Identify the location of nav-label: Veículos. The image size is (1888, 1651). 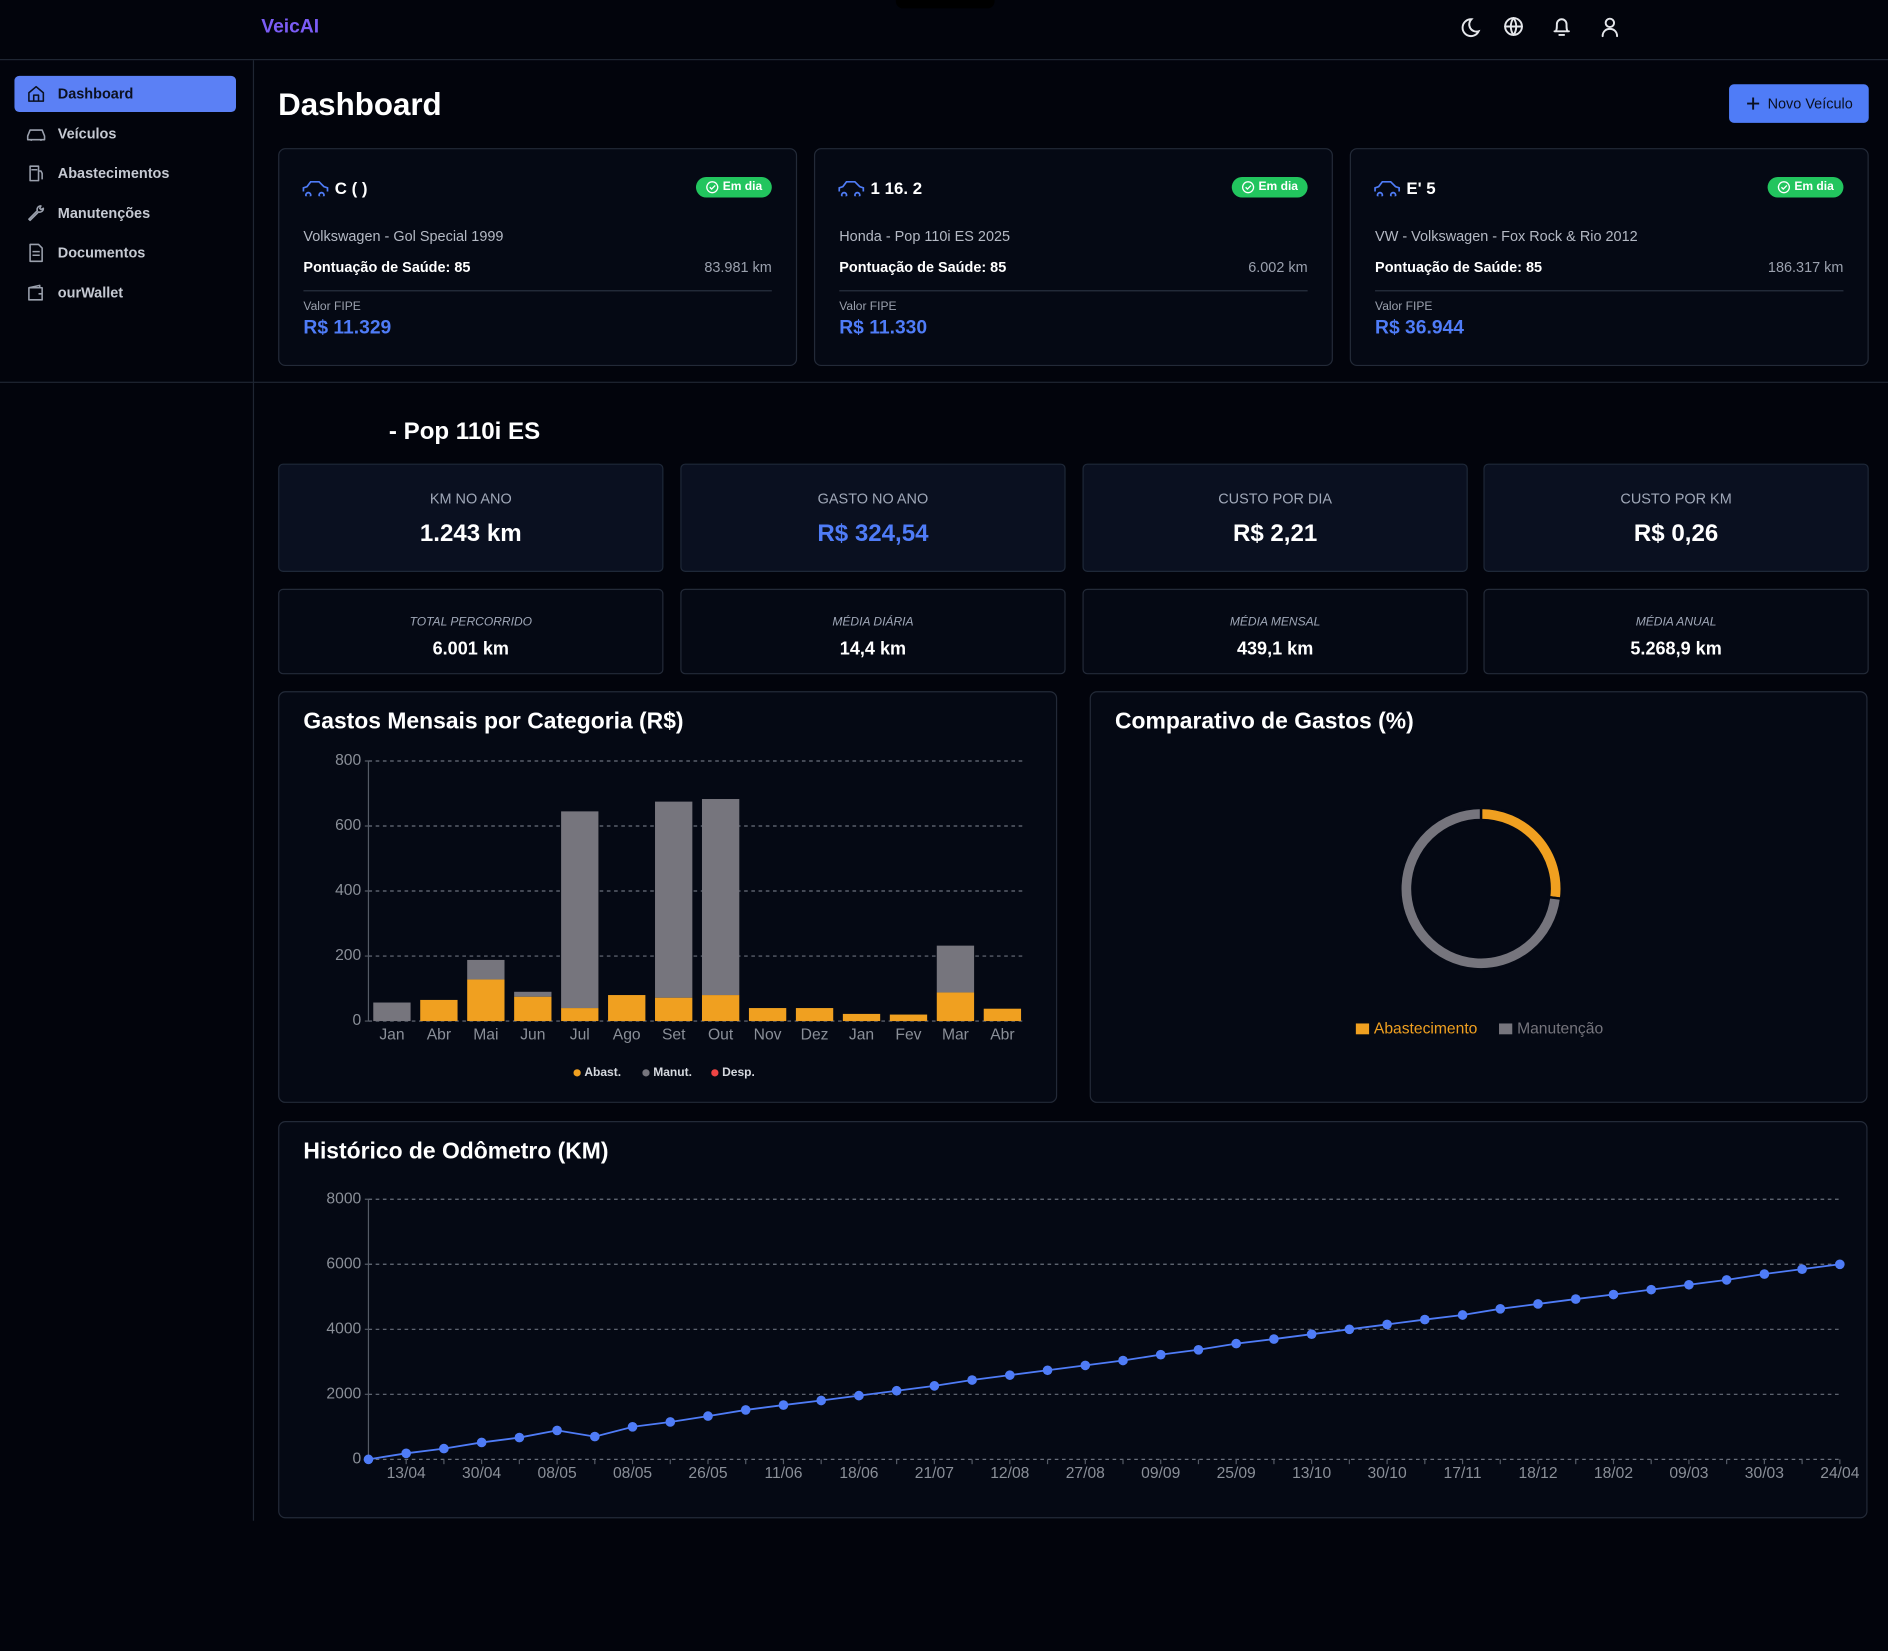
(87, 134).